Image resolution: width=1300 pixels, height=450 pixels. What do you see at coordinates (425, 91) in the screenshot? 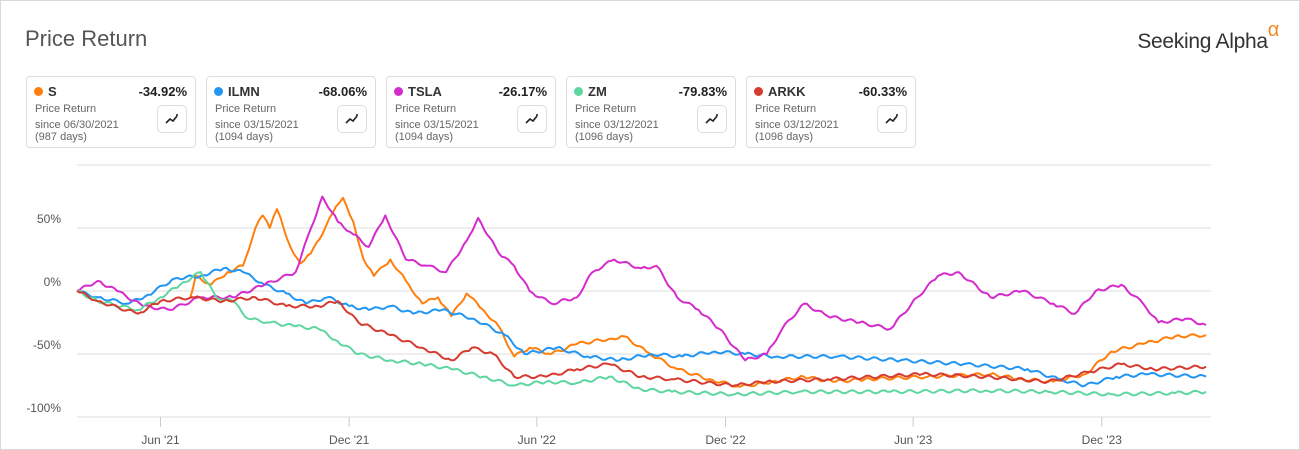
I see `ticker-symbol: TSLA` at bounding box center [425, 91].